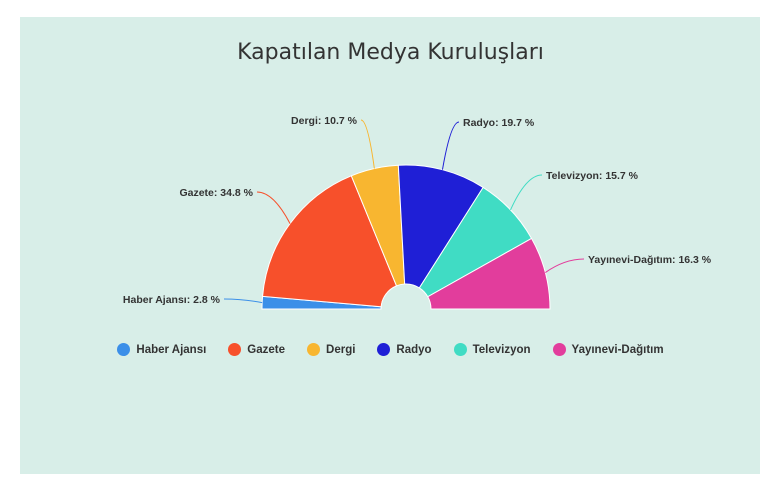 This screenshot has width=781, height=492. I want to click on connector-televizyon, so click(526, 192).